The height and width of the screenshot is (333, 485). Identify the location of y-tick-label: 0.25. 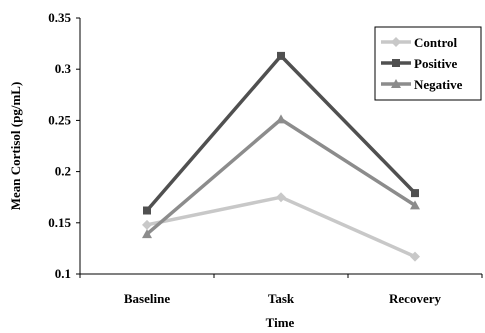
(59, 119).